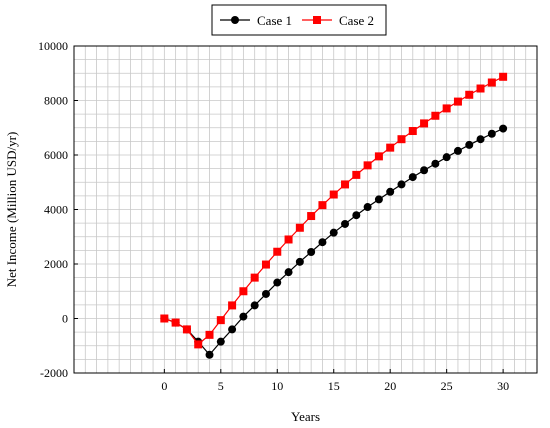 Image resolution: width=550 pixels, height=428 pixels. I want to click on x-tick-label: 0, so click(164, 386).